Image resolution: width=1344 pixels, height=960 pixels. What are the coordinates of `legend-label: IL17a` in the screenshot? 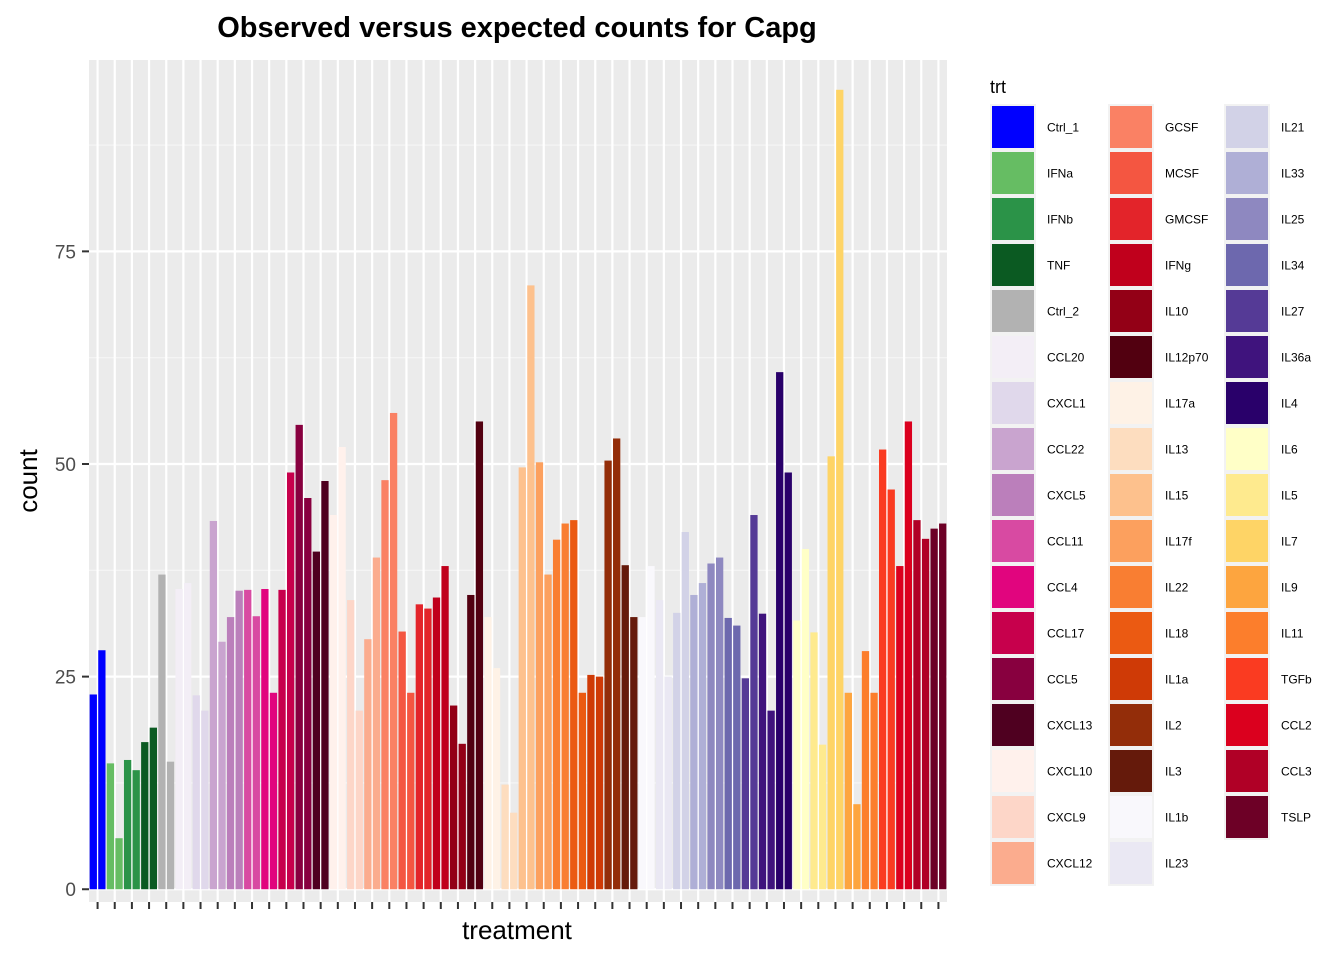 It's located at (1180, 404).